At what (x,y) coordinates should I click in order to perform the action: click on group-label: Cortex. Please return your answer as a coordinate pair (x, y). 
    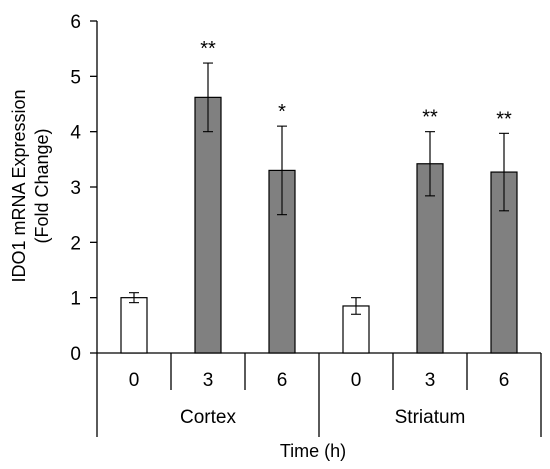
    Looking at the image, I should click on (208, 417).